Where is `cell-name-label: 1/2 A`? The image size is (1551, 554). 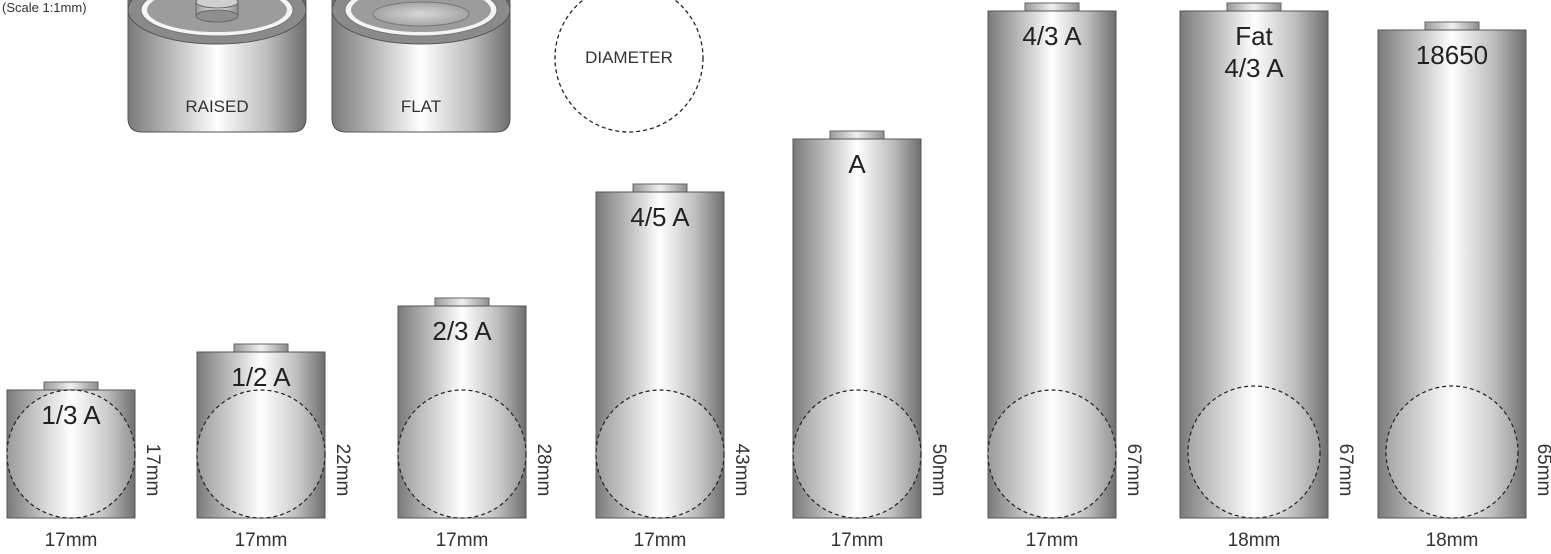
cell-name-label: 1/2 A is located at coordinates (261, 377).